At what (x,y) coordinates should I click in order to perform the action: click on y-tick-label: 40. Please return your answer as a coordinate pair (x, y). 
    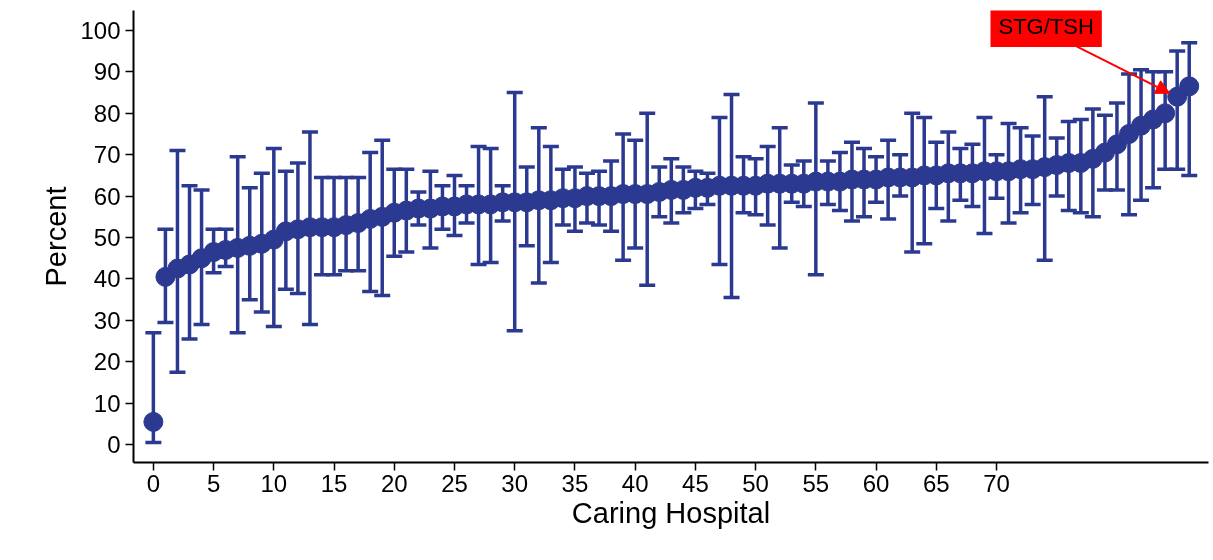
    Looking at the image, I should click on (107, 279).